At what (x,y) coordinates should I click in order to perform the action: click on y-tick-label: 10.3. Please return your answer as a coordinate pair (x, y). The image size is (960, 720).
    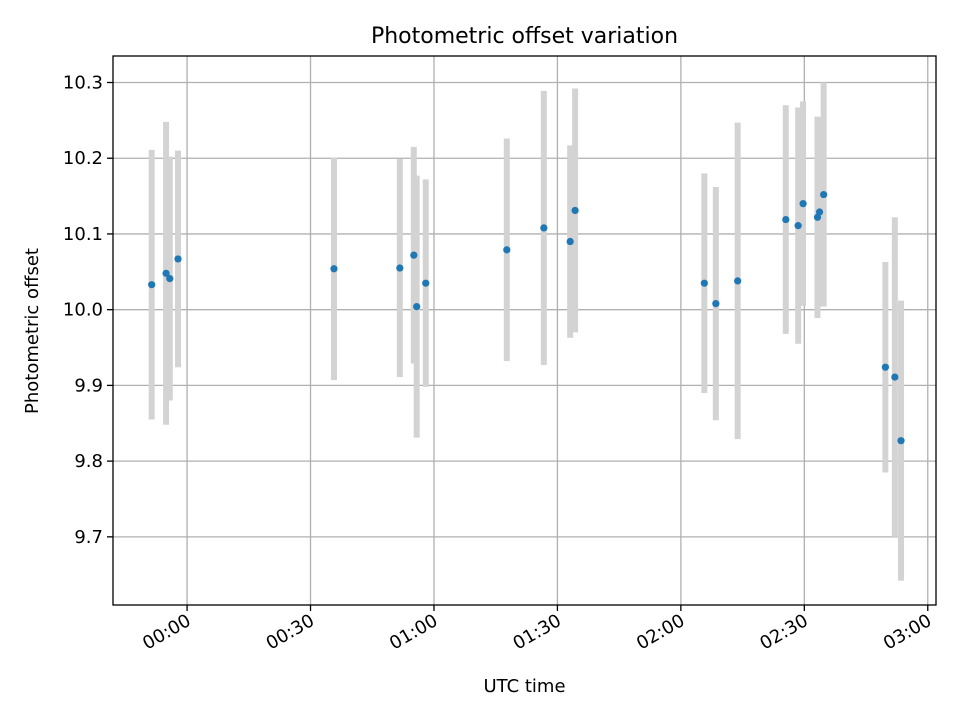
    Looking at the image, I should click on (83, 83).